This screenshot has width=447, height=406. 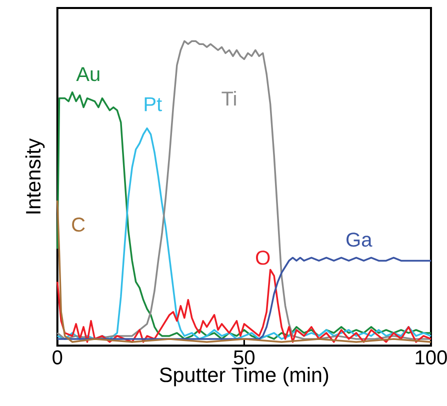 What do you see at coordinates (431, 357) in the screenshot?
I see `x-tick-label: 100` at bounding box center [431, 357].